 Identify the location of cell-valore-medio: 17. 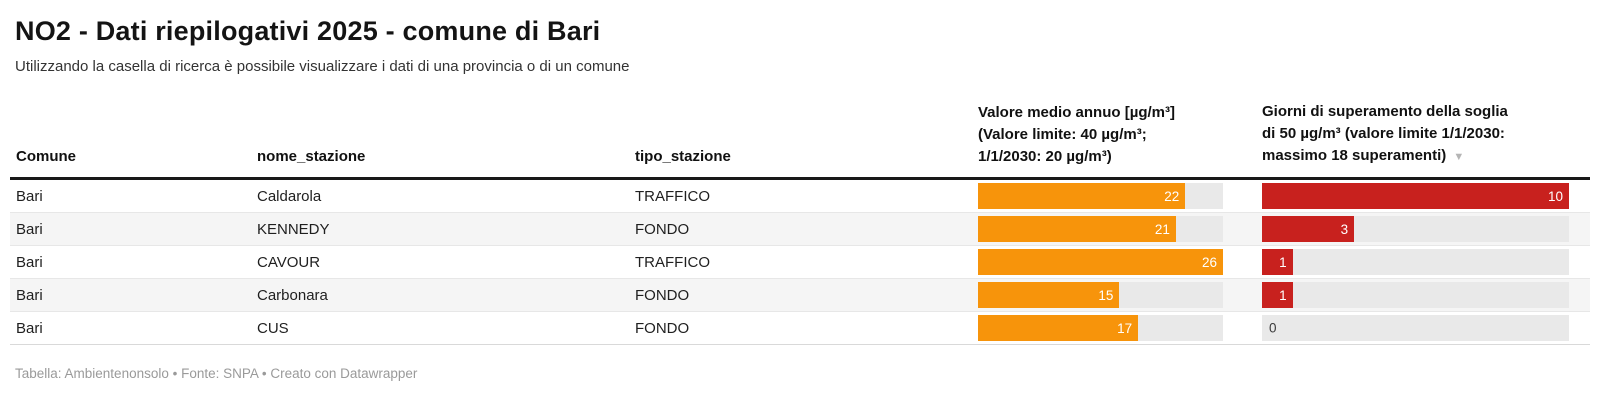
(1100, 328).